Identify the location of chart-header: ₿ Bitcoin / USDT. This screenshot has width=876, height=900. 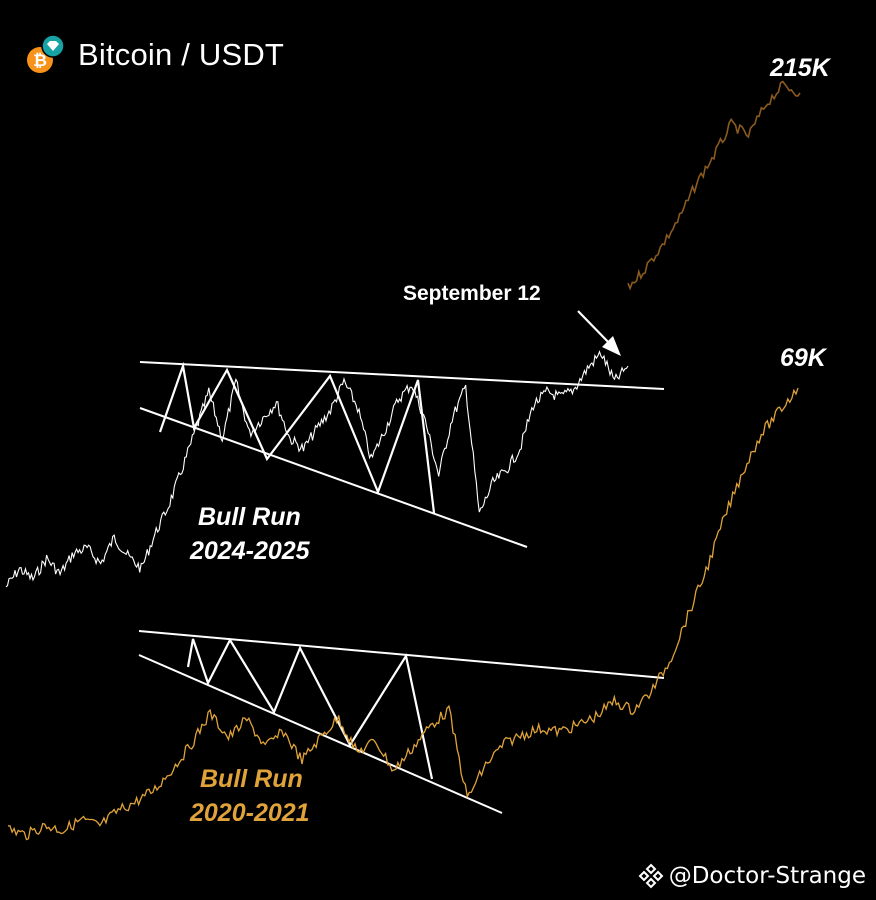
(155, 55).